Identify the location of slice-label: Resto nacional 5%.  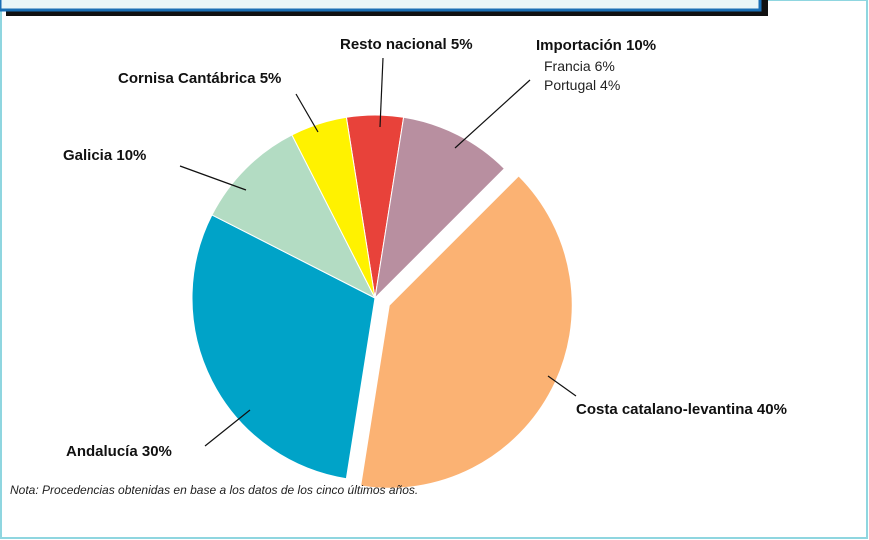
(406, 44).